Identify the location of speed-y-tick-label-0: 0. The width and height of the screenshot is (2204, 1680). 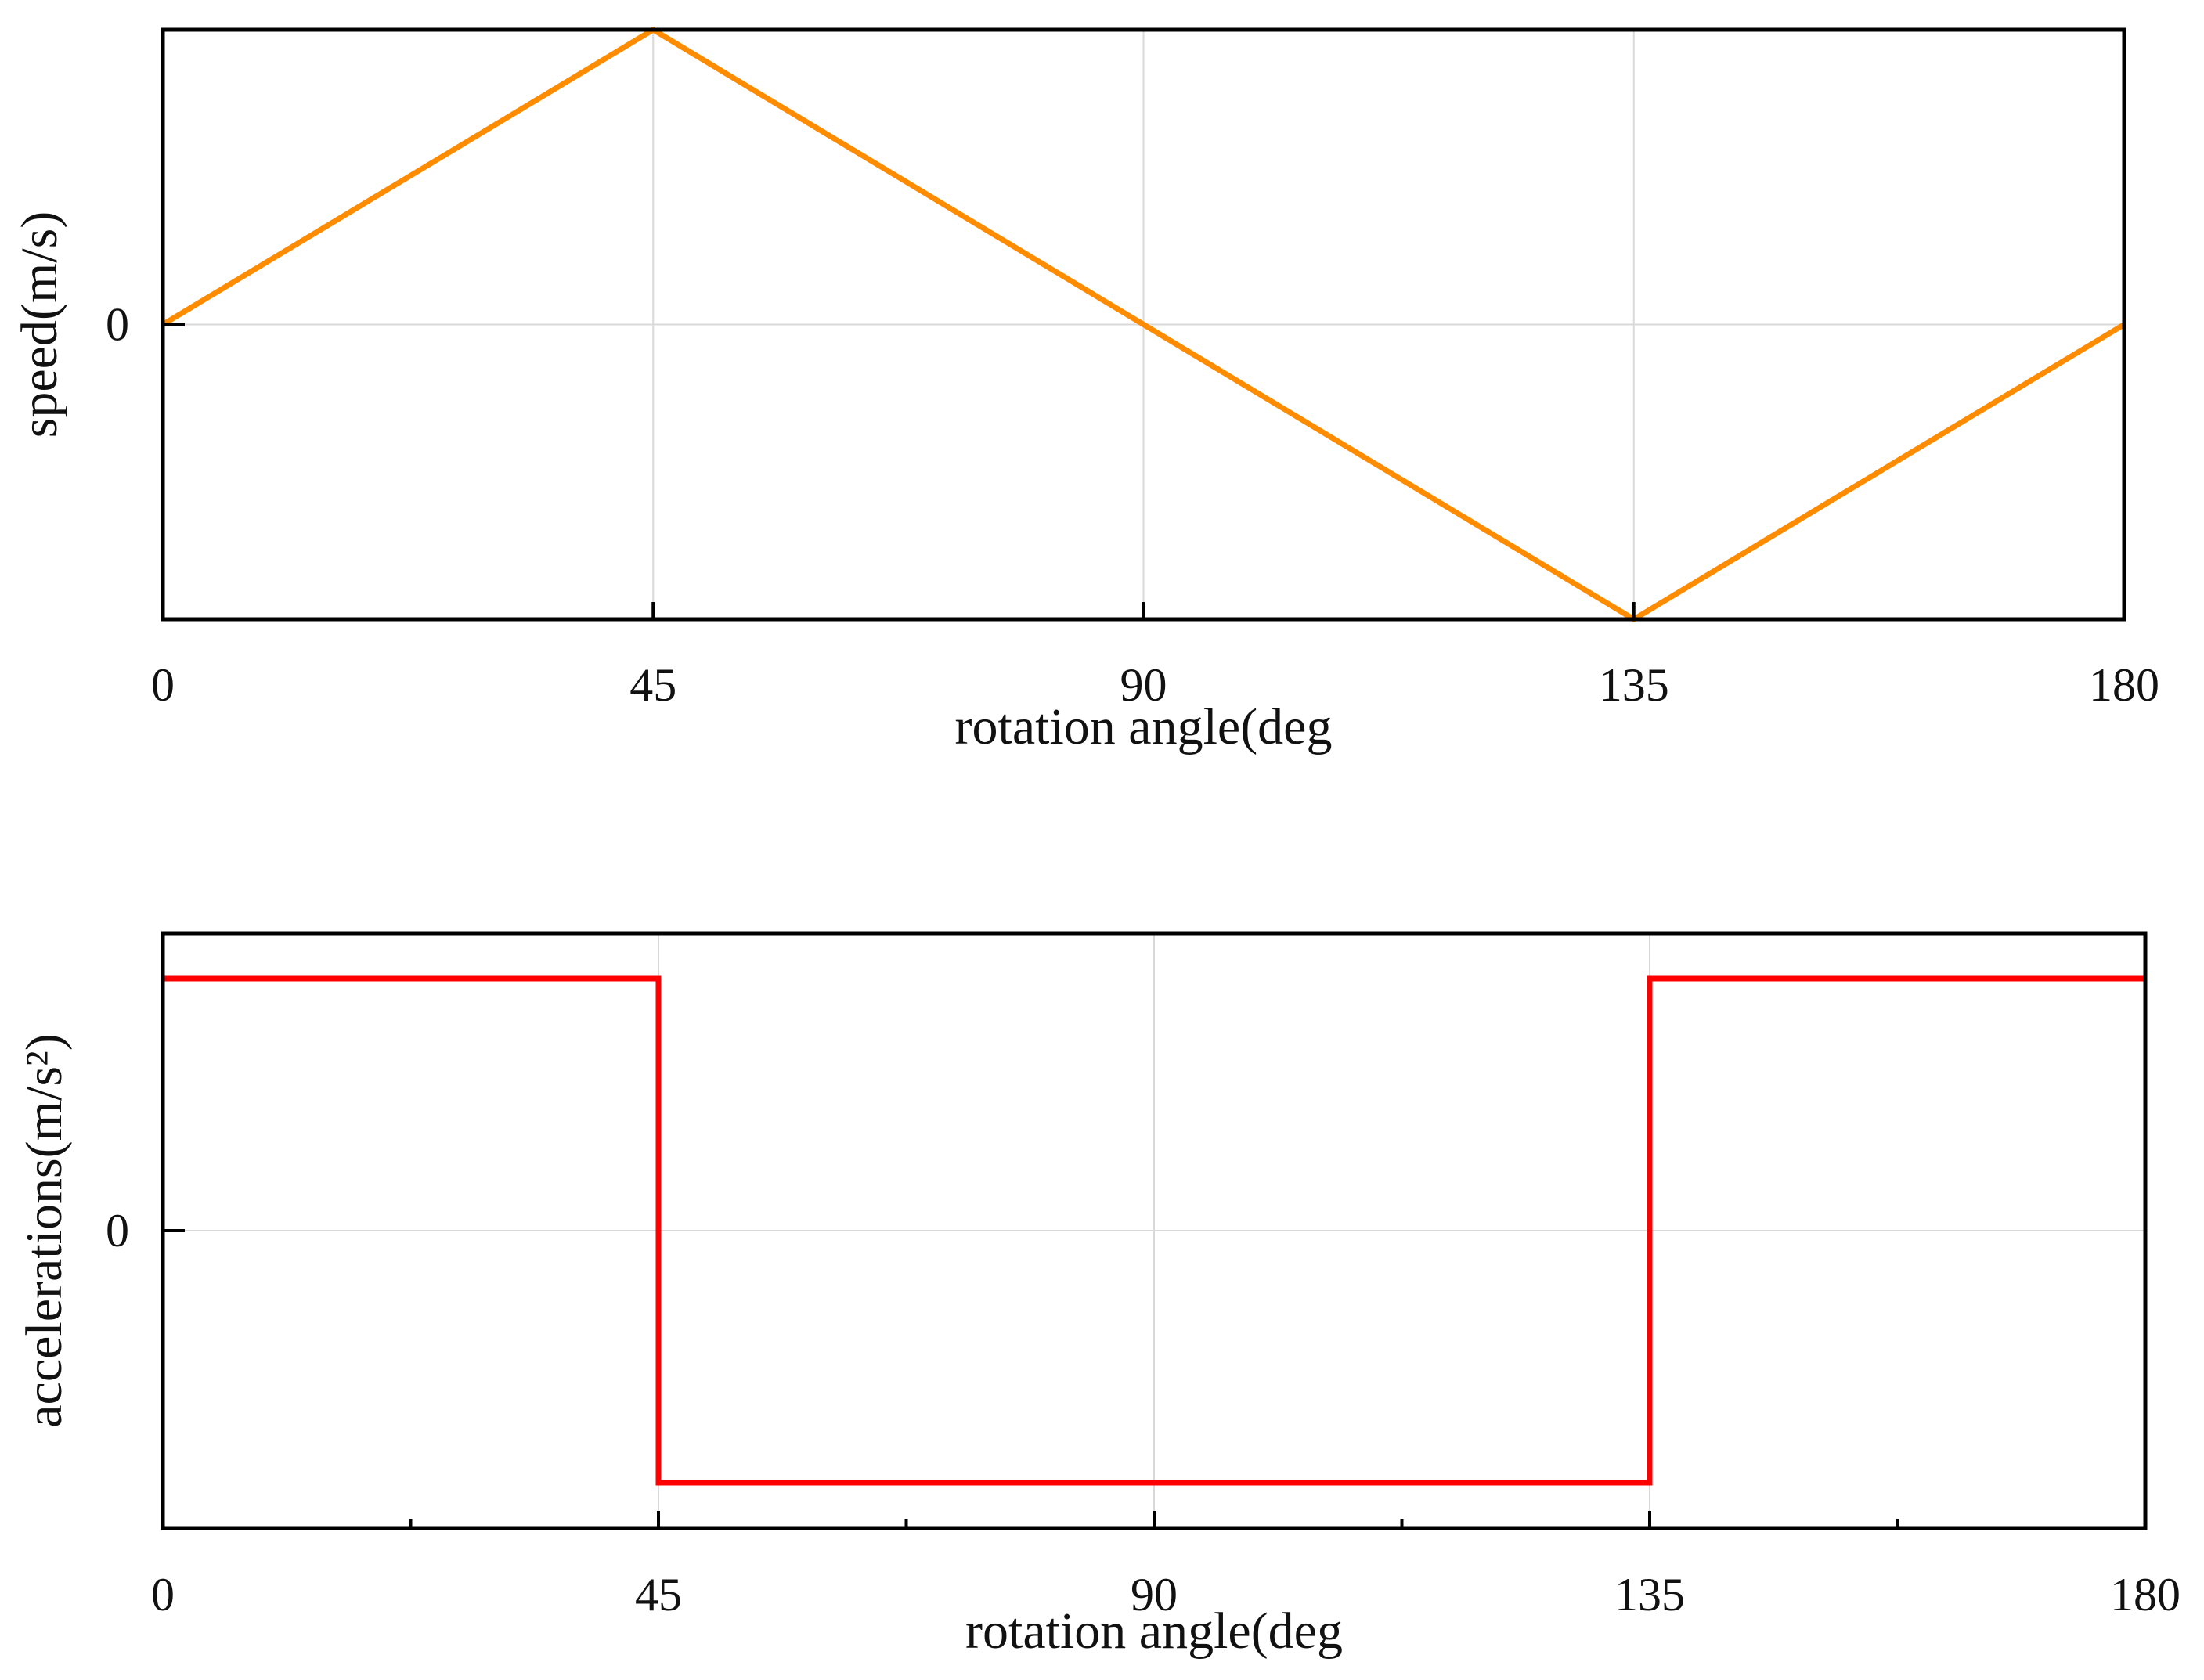
(117, 325).